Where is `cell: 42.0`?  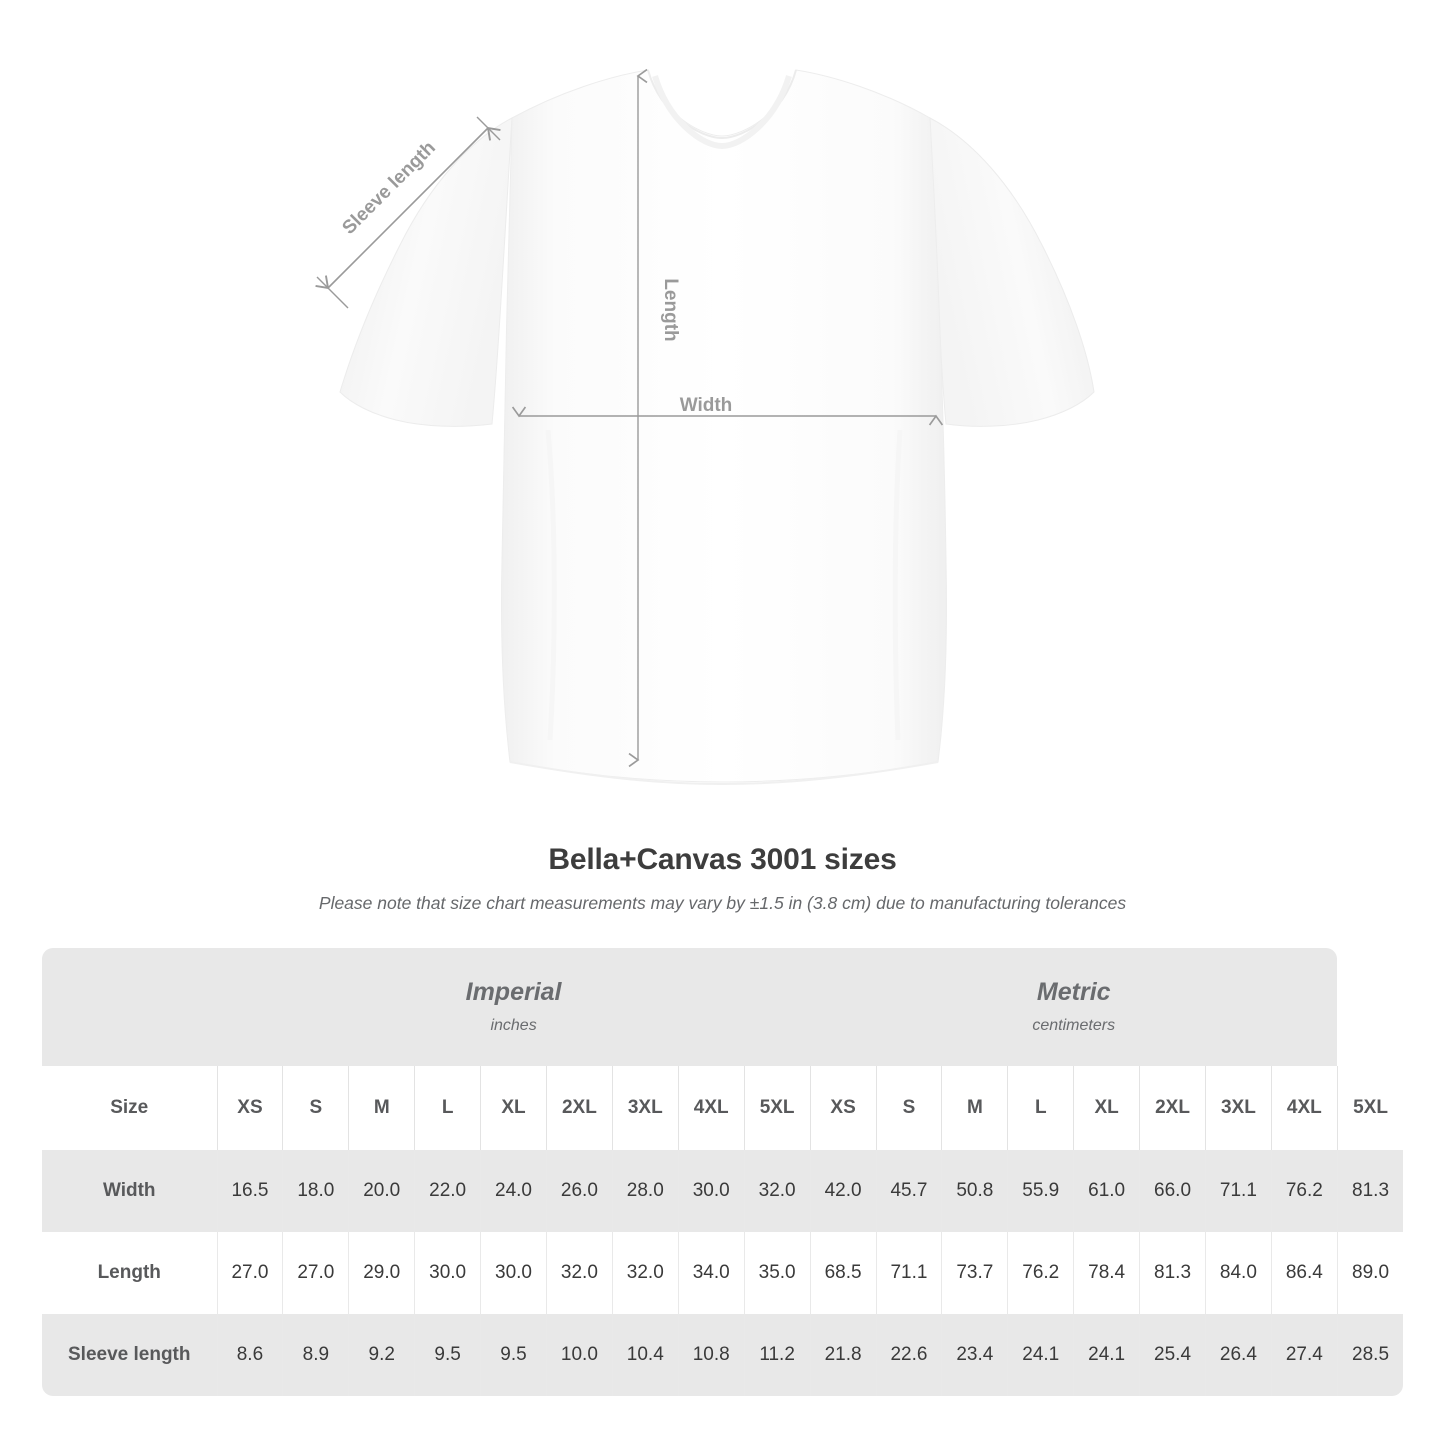 cell: 42.0 is located at coordinates (843, 1191).